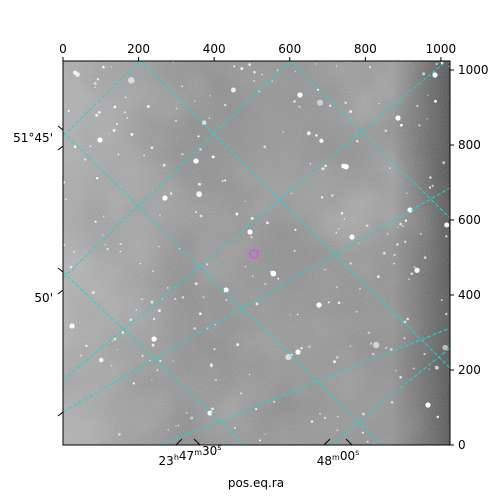 The image size is (500, 504). I want to click on target-marker, so click(254, 254).